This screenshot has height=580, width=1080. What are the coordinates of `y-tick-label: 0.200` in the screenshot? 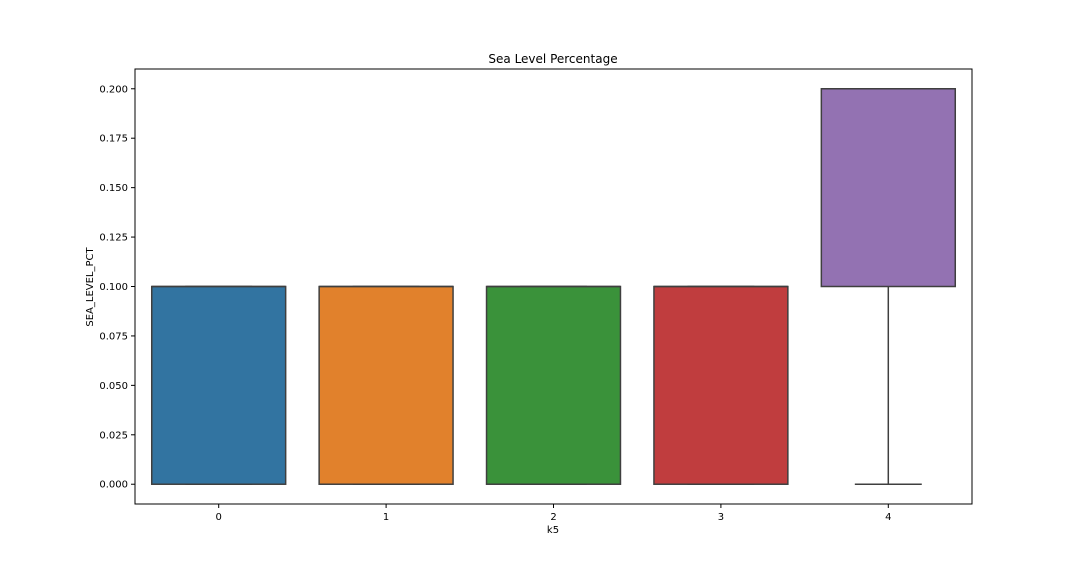 It's located at (113, 89).